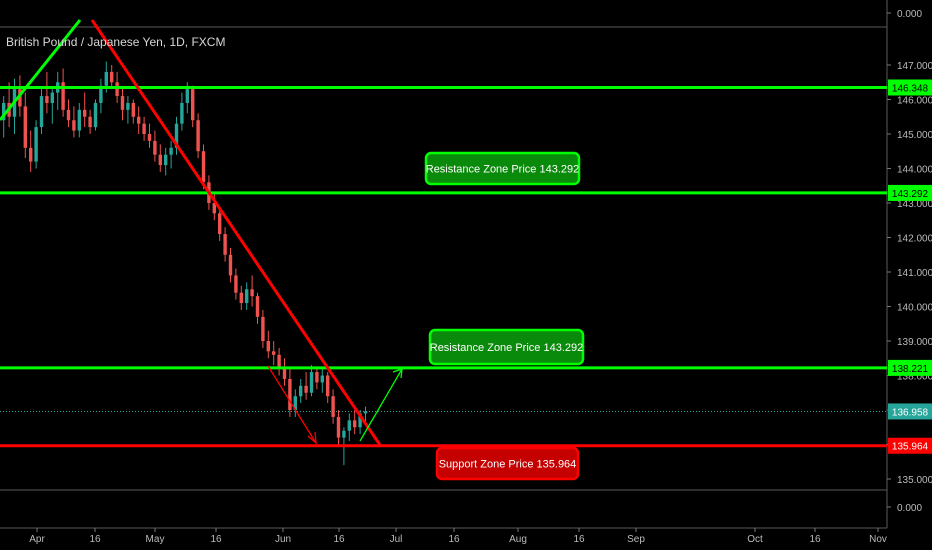 Image resolution: width=932 pixels, height=550 pixels. Describe the element at coordinates (396, 539) in the screenshot. I see `x-tick-label: Jul` at that location.